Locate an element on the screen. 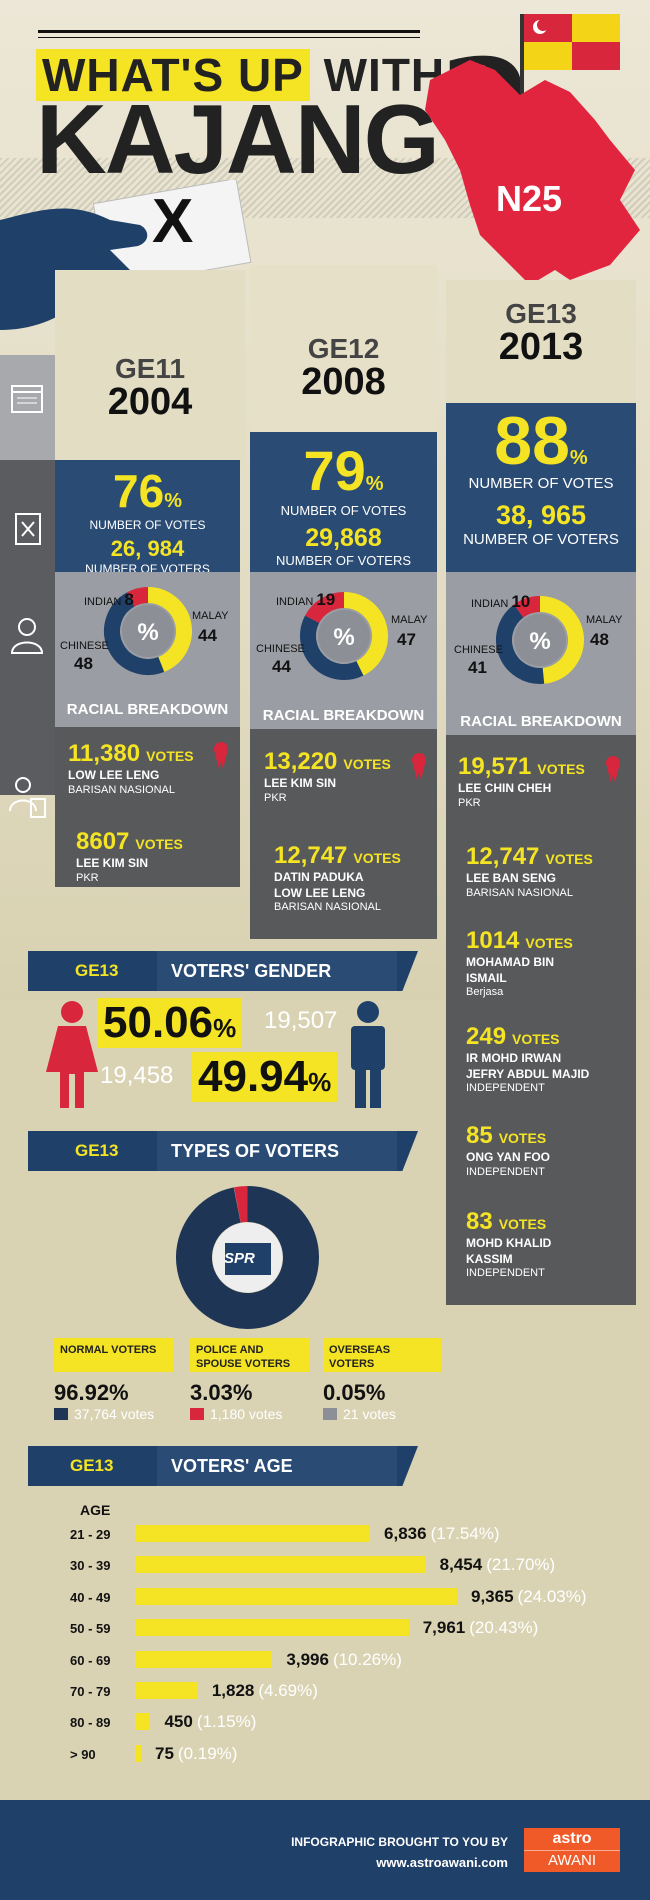 This screenshot has height=1900, width=650. voter-type-pct: 0.05% is located at coordinates (354, 1392).